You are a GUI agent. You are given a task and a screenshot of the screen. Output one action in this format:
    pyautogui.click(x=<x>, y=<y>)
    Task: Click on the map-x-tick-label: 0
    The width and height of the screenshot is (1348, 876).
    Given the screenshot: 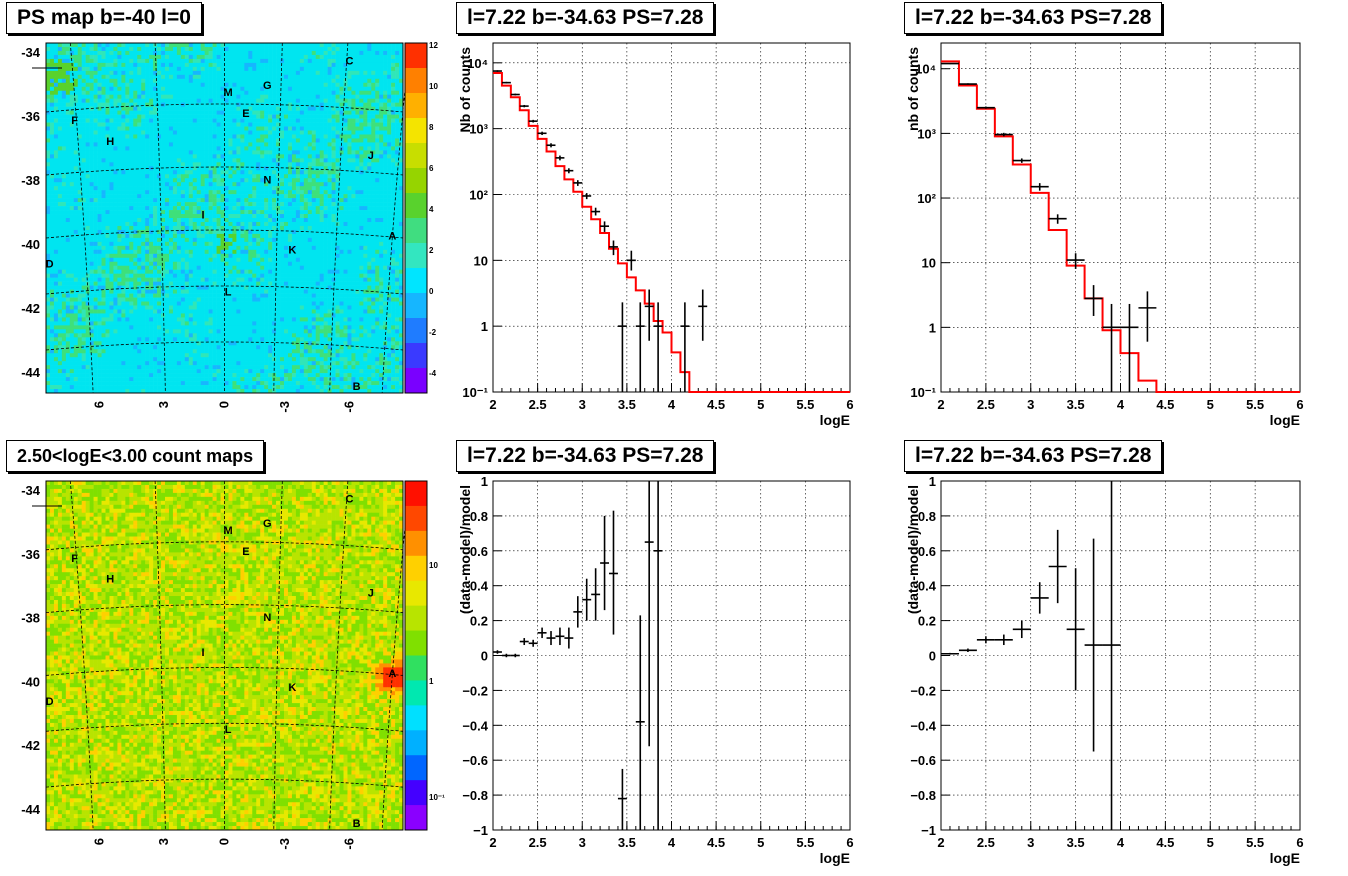 What is the action you would take?
    pyautogui.click(x=224, y=841)
    